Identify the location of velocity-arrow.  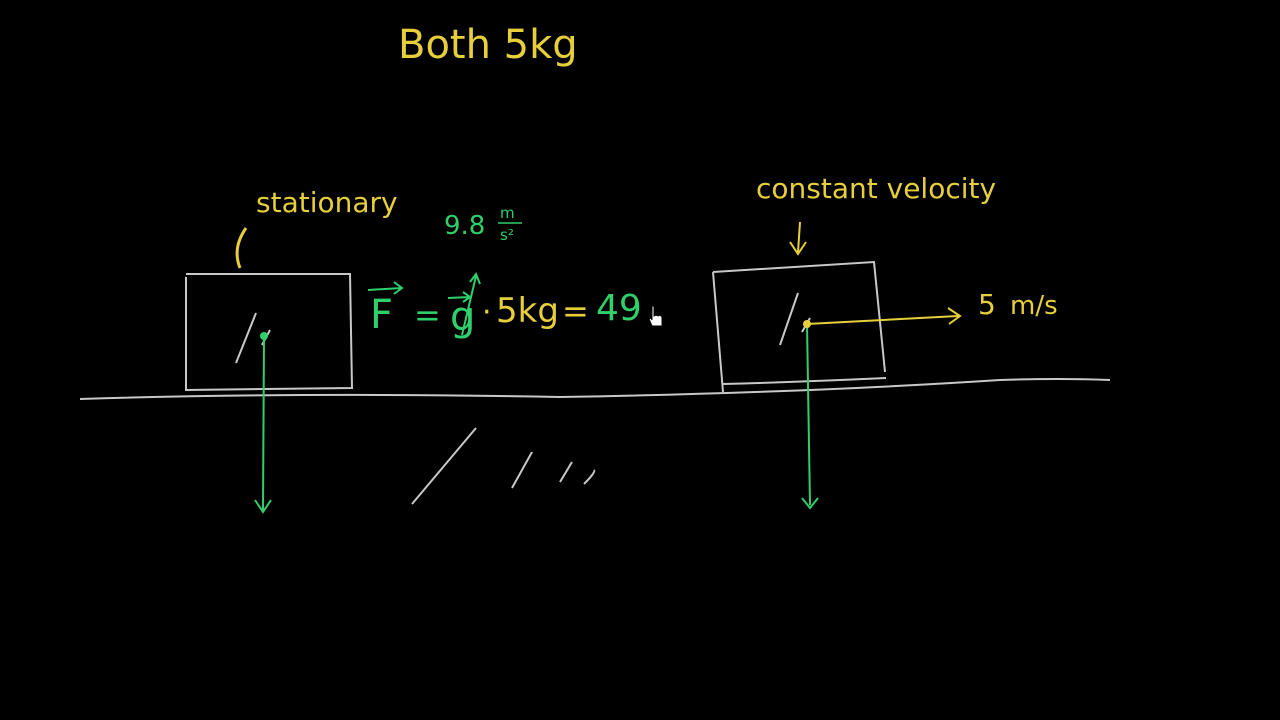
(882, 317).